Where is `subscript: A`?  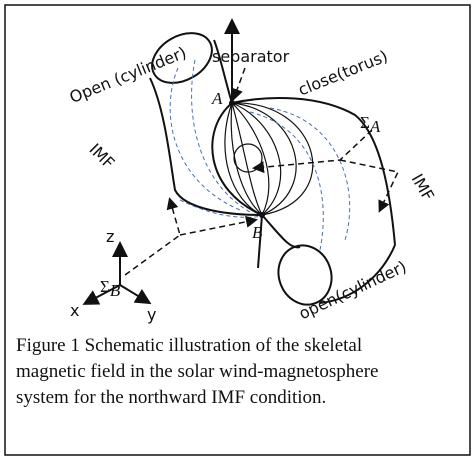
subscript: A is located at coordinates (375, 126).